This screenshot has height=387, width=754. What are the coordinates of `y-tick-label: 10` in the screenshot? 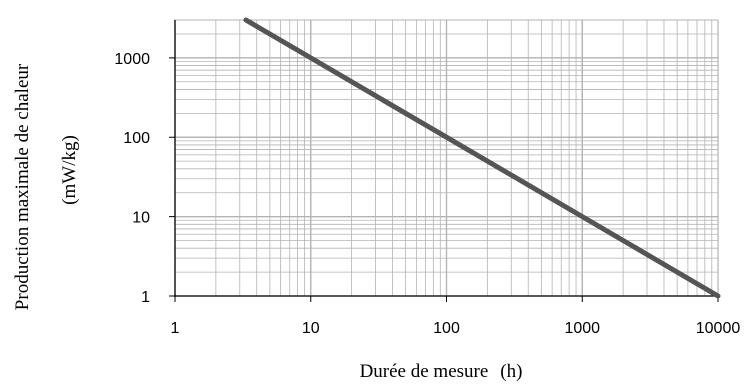 It's located at (141, 218).